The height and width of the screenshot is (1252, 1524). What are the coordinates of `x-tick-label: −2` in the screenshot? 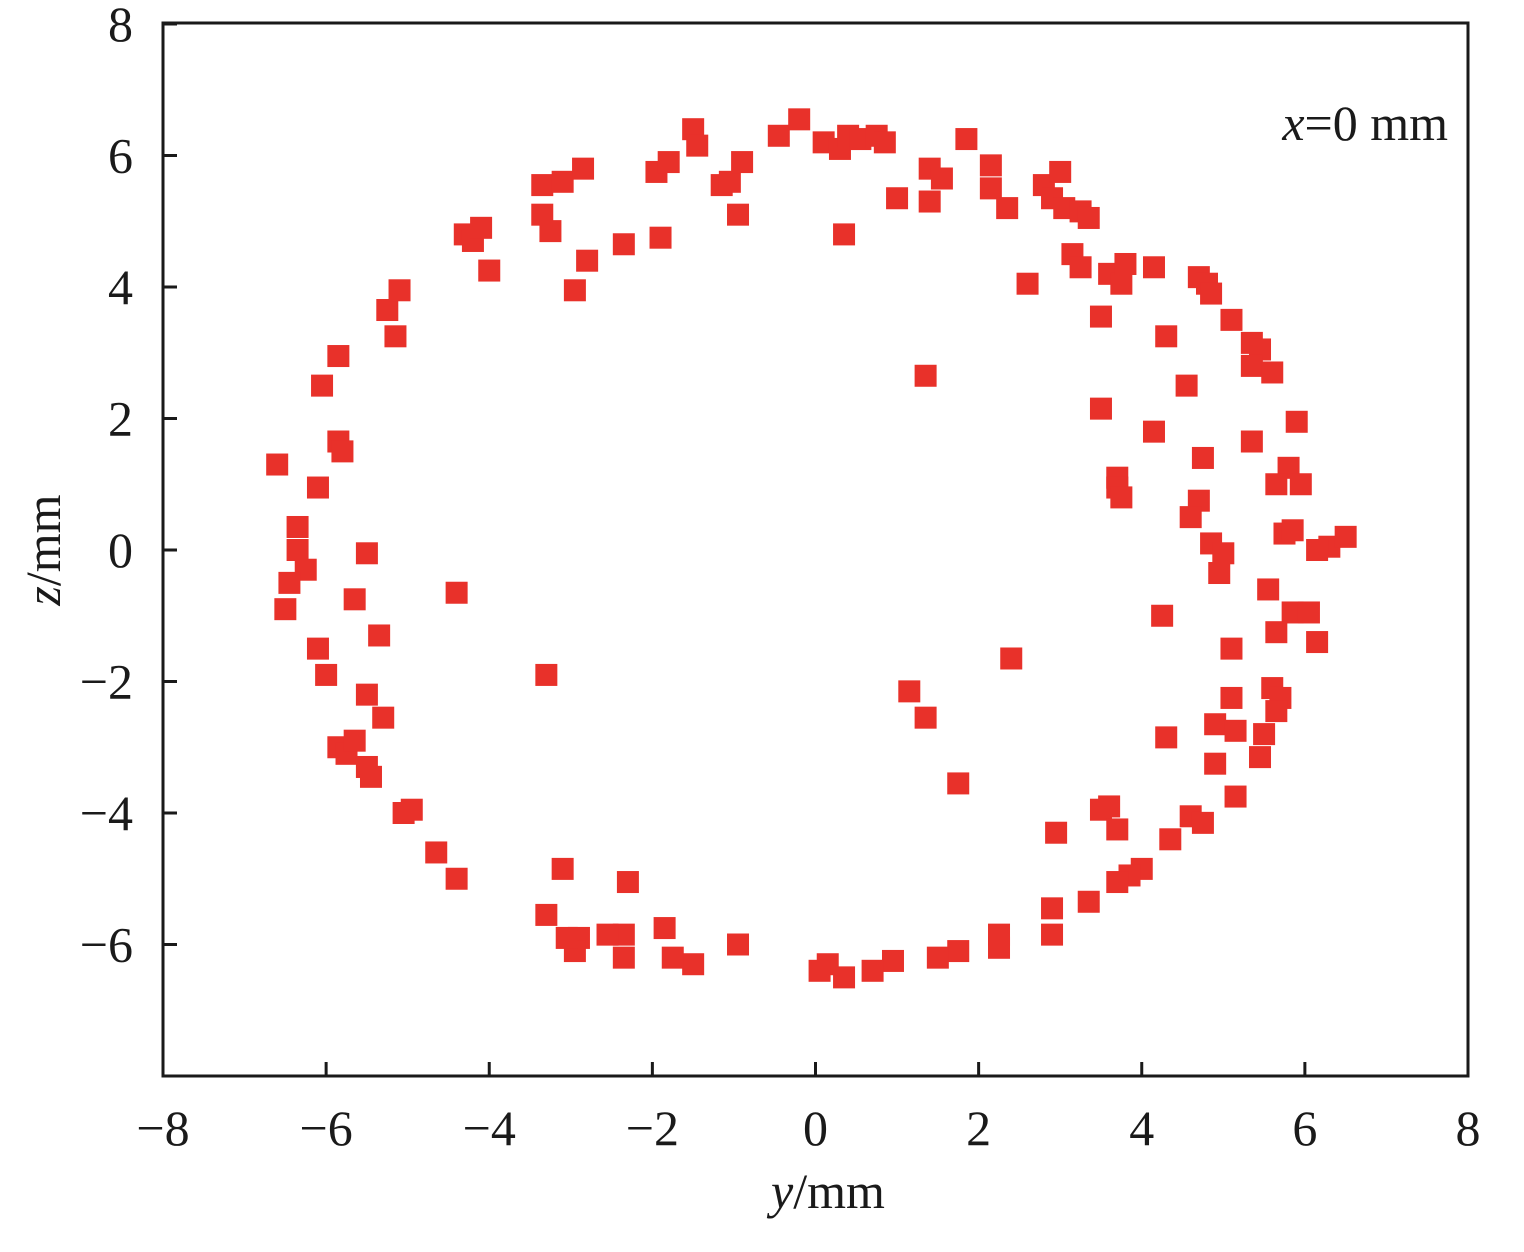 It's located at (652, 1128).